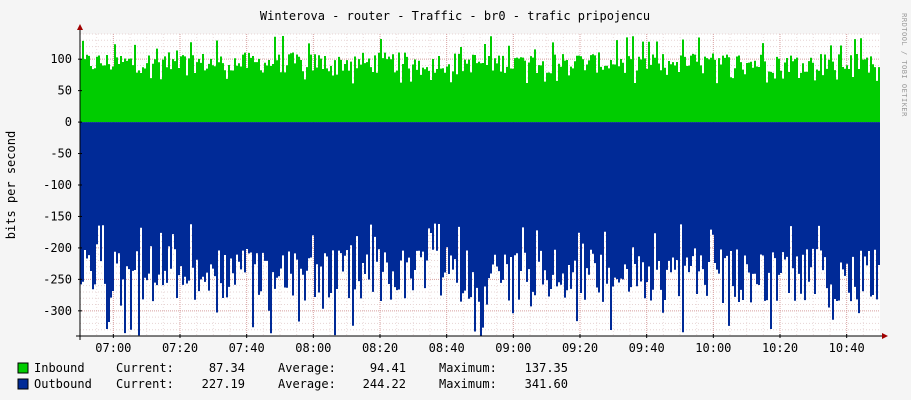 The image size is (911, 400). I want to click on x-tick-label: 09:20, so click(580, 348).